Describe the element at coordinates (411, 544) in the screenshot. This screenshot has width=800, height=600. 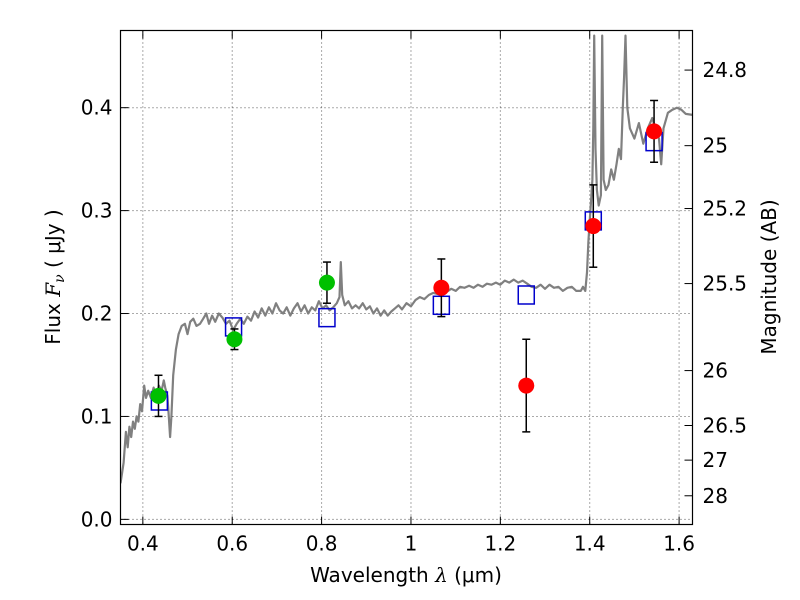
I see `x-tick-label: 1` at that location.